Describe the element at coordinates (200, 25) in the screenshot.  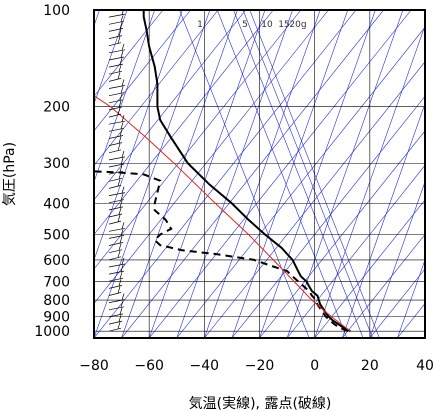
I see `mixing-ratio-label: 1` at that location.